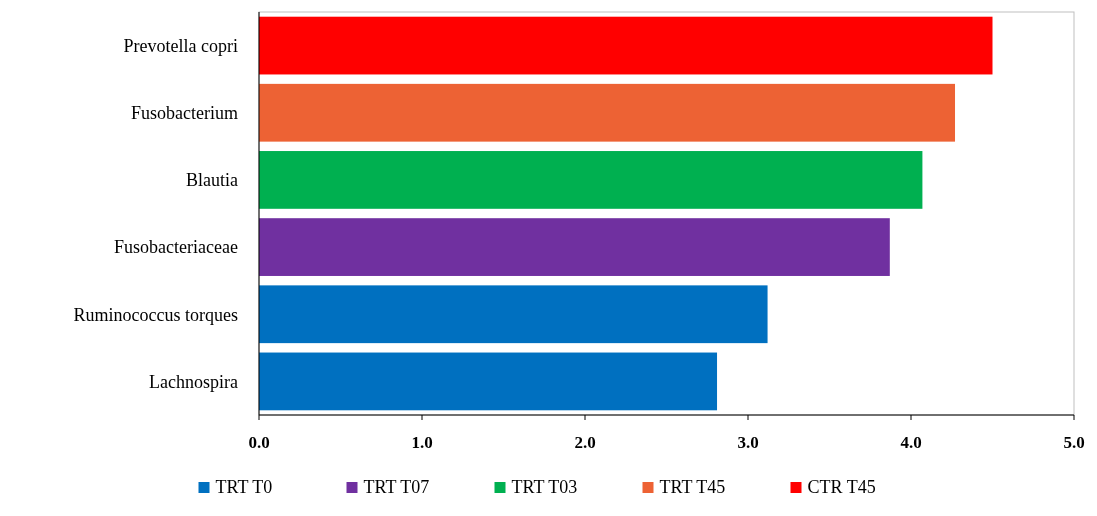 Image resolution: width=1097 pixels, height=516 pixels. I want to click on legend-label: TRT T0, so click(244, 487).